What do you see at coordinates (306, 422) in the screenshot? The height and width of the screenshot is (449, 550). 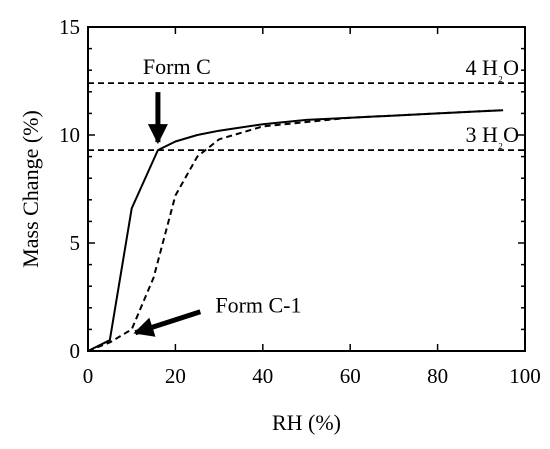 I see `x-axis-title: RH (%)` at bounding box center [306, 422].